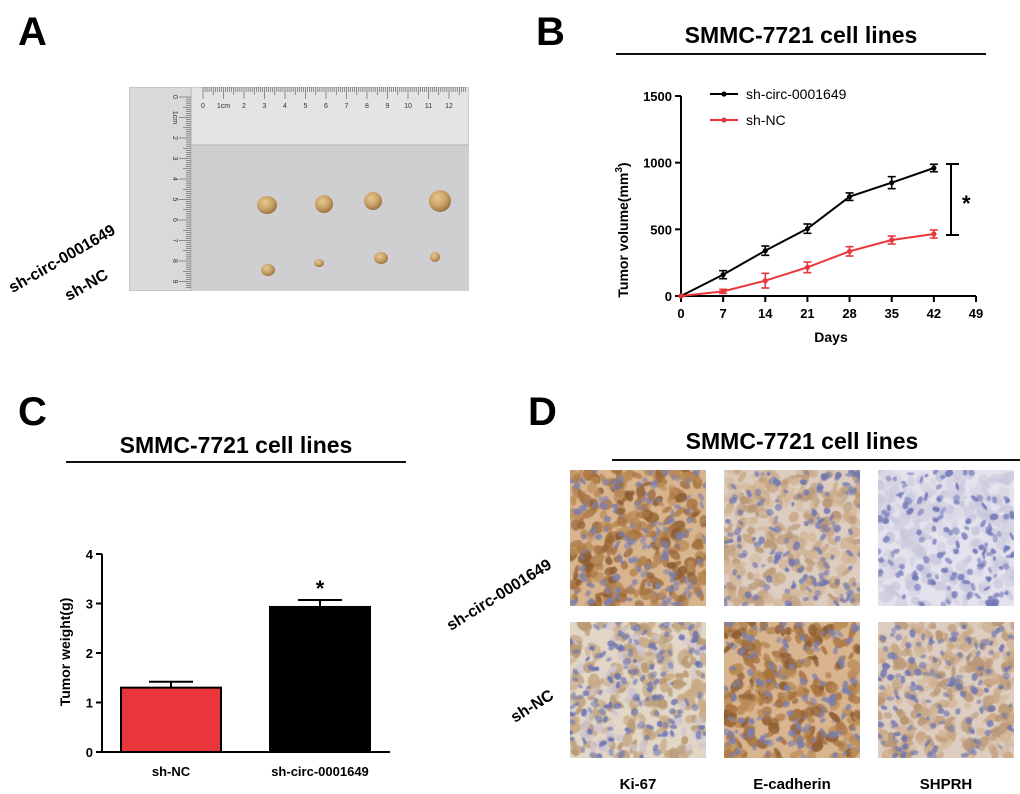 The height and width of the screenshot is (794, 1020). Describe the element at coordinates (657, 163) in the screenshot. I see `y-tick-label: 1000` at that location.